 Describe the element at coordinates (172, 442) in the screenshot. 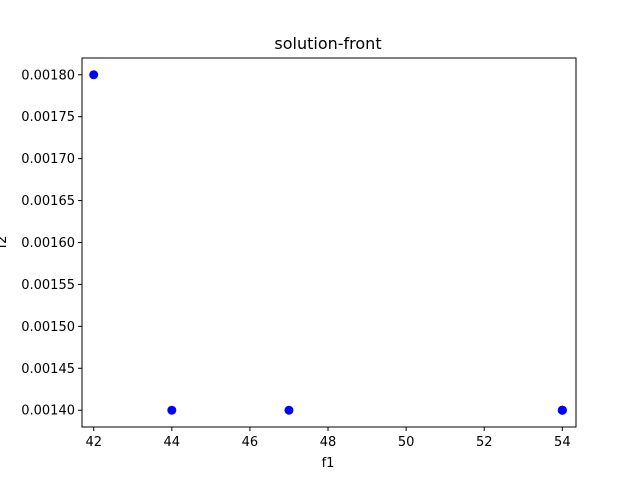

I see `x-tick-label: 44` at that location.